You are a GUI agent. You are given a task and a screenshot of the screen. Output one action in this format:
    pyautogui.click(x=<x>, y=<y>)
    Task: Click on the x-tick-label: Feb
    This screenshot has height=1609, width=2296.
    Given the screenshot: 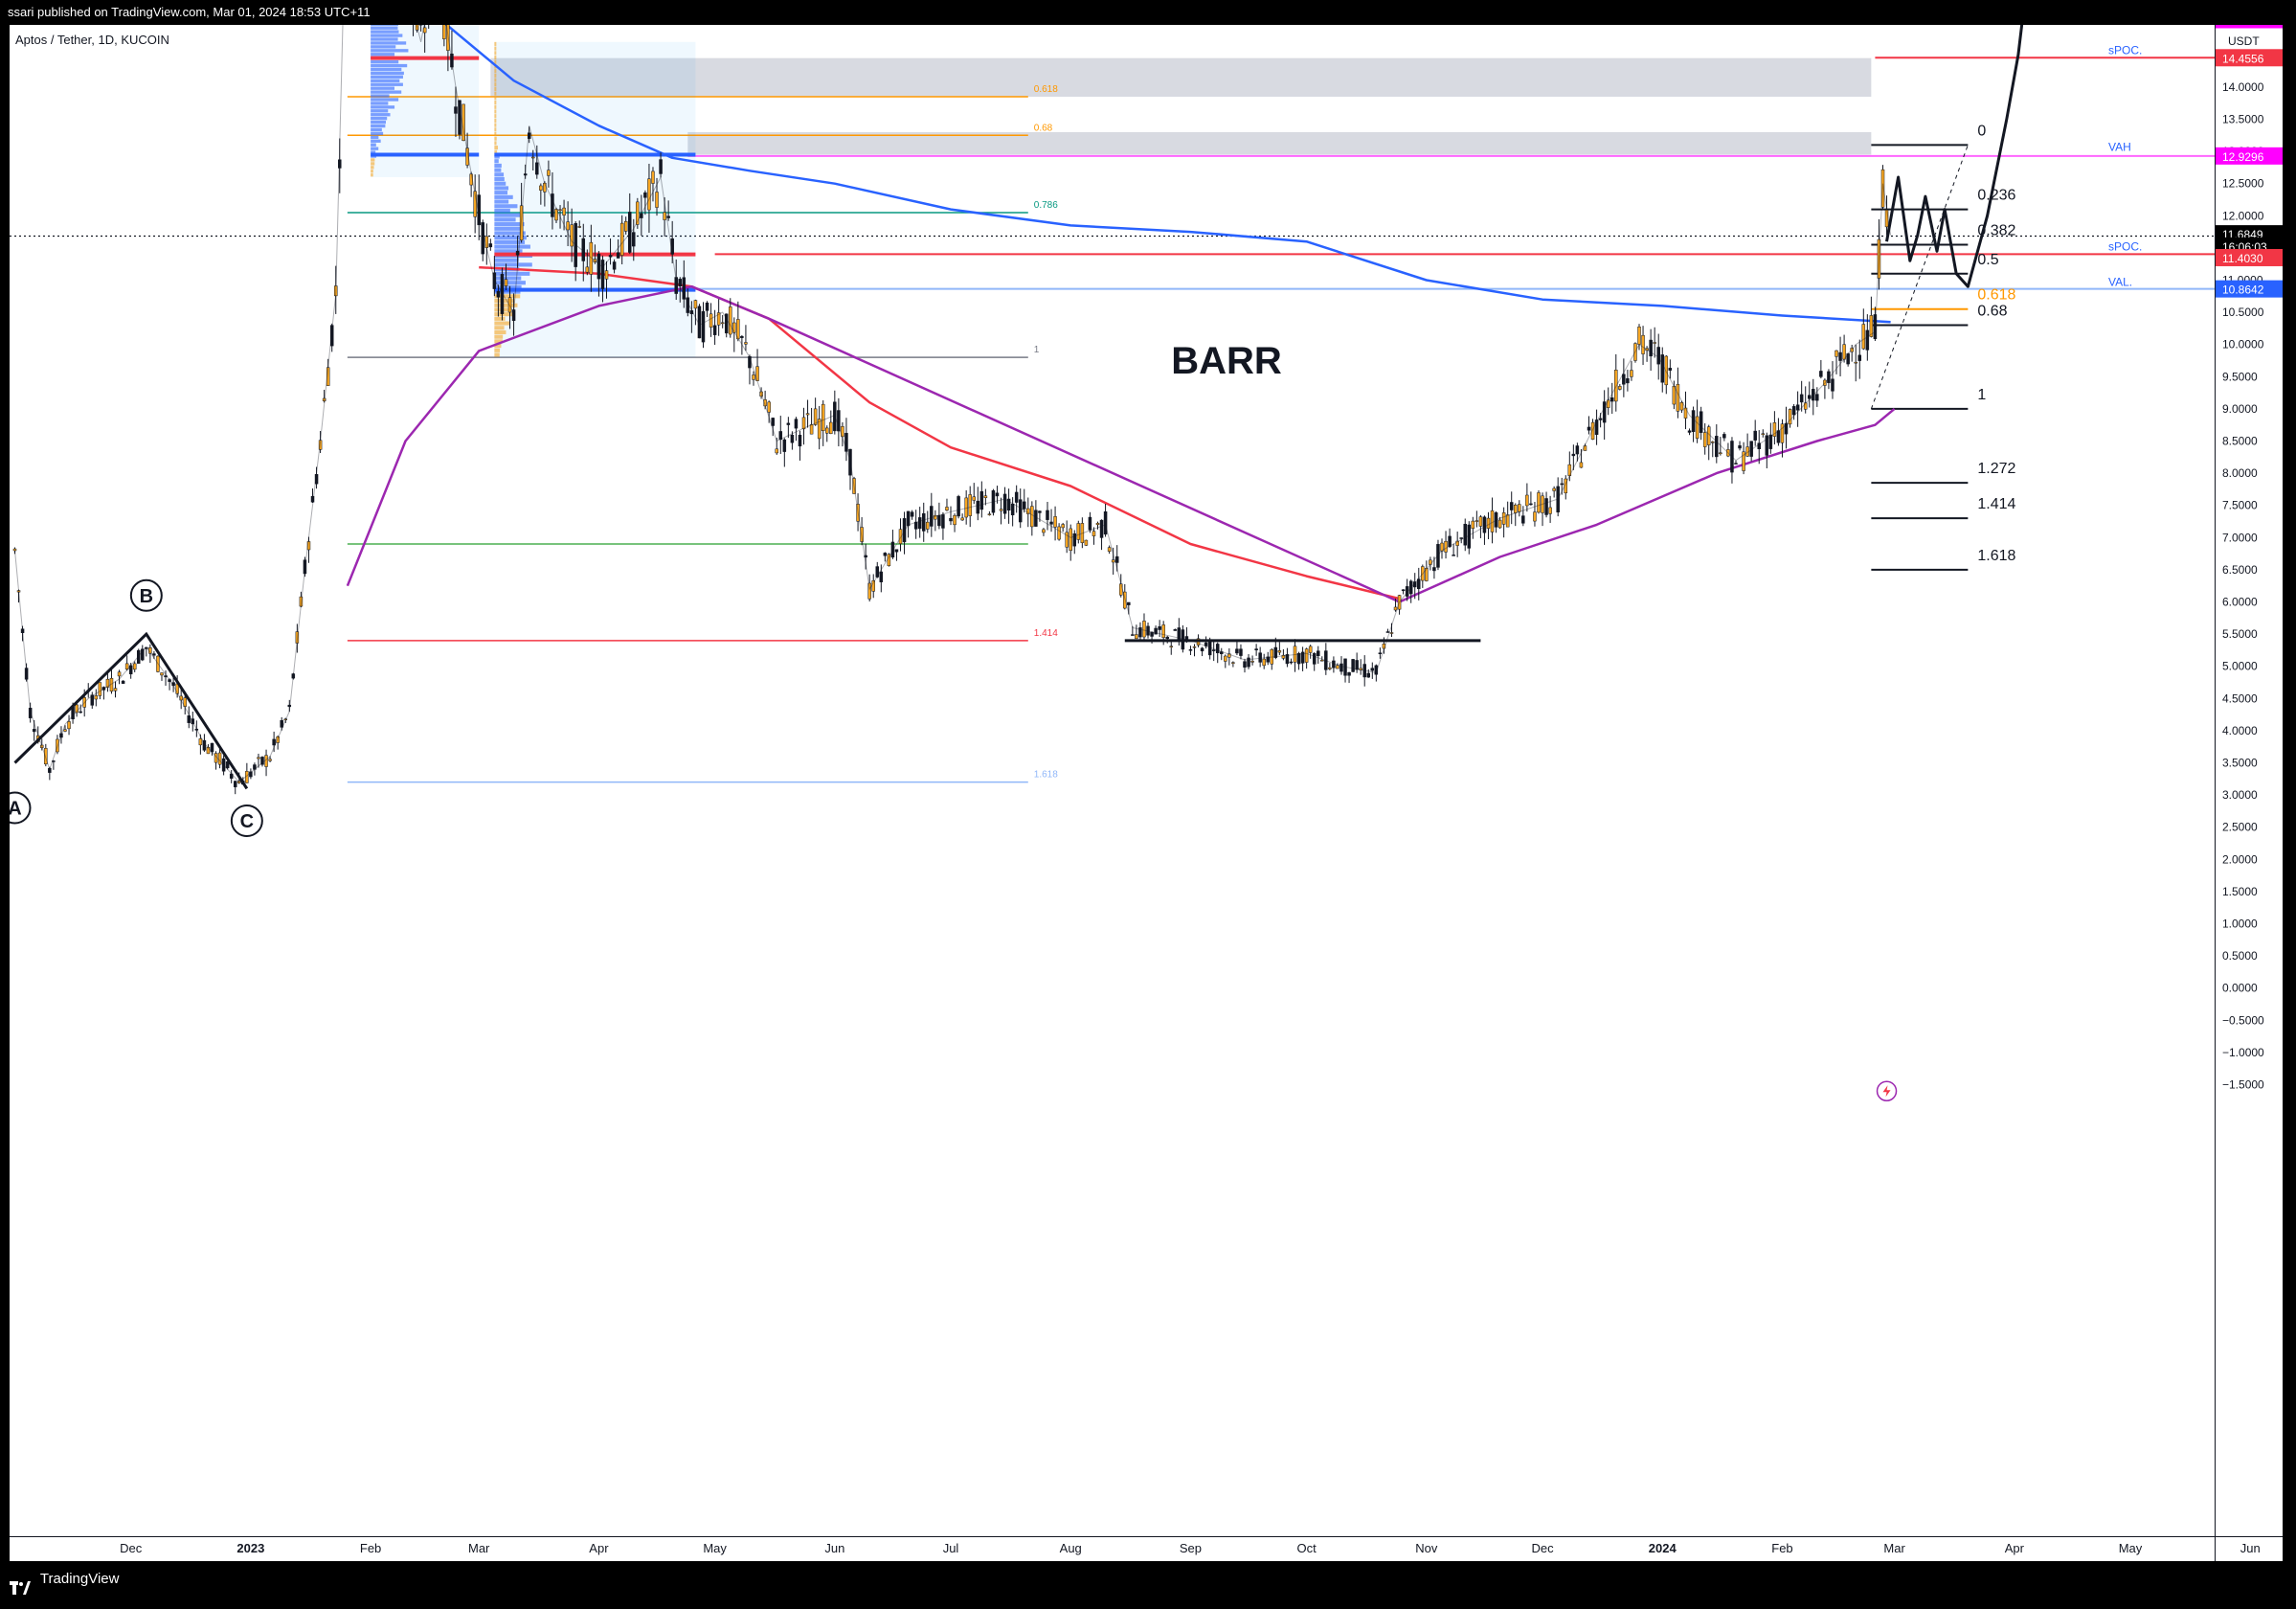 What is the action you would take?
    pyautogui.click(x=1781, y=1548)
    